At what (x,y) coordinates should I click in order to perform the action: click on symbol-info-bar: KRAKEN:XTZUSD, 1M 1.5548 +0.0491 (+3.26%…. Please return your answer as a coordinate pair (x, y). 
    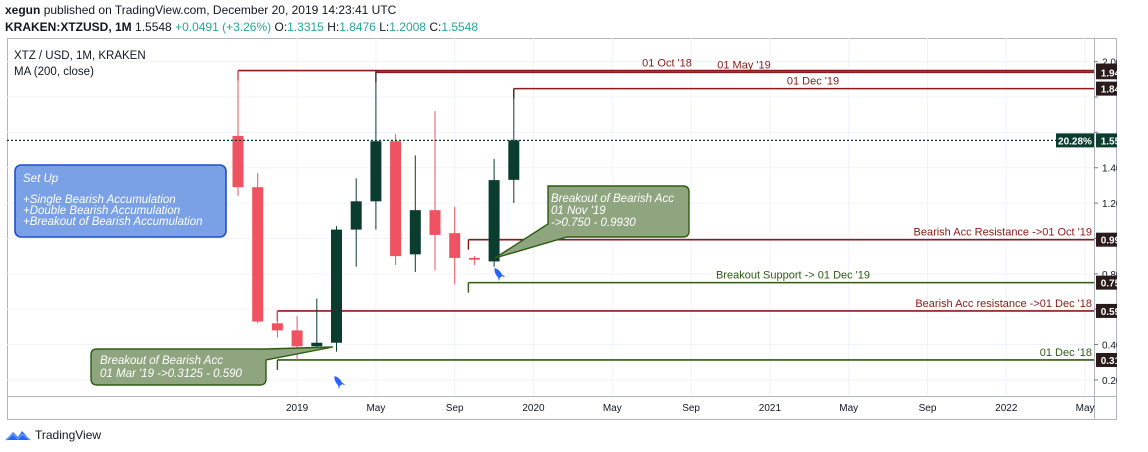
    Looking at the image, I should click on (241, 27).